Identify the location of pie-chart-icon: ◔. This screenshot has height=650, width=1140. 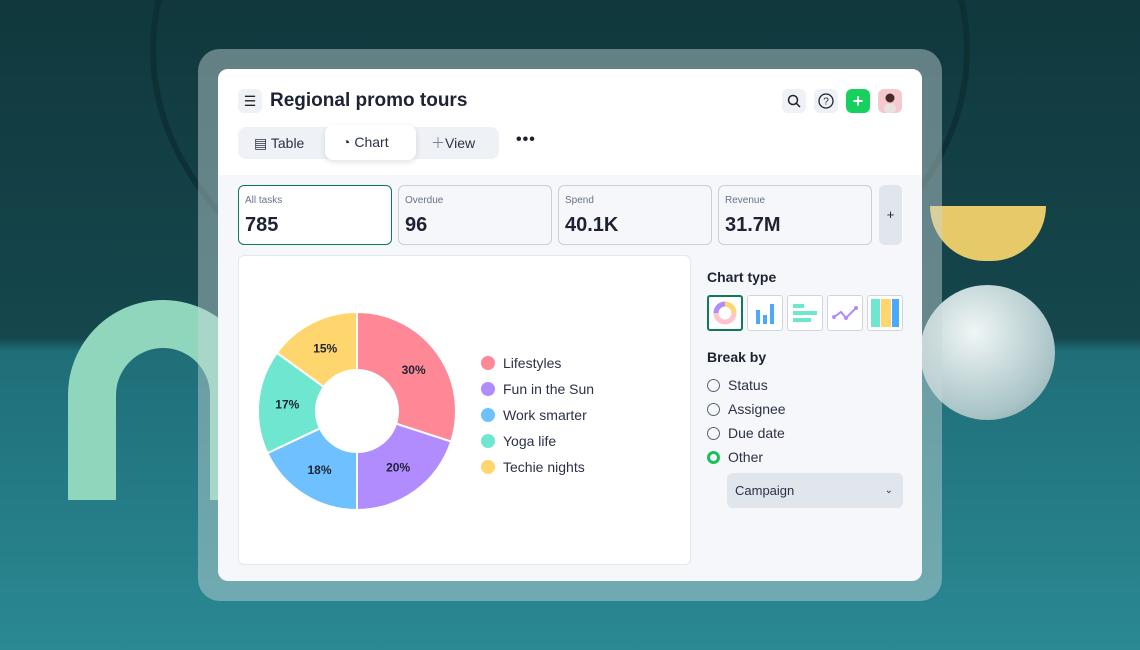
(348, 142).